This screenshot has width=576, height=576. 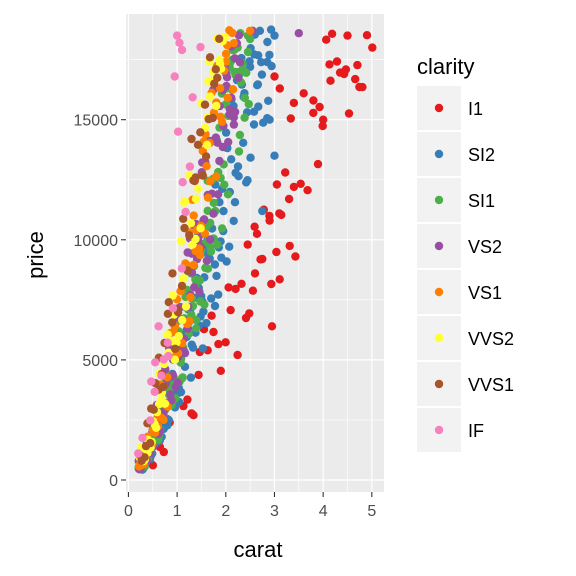 What do you see at coordinates (465, 269) in the screenshot?
I see `legend-keys: I1 SI2 SI1 VS2 VS1 VVS2 VVS1 IF` at bounding box center [465, 269].